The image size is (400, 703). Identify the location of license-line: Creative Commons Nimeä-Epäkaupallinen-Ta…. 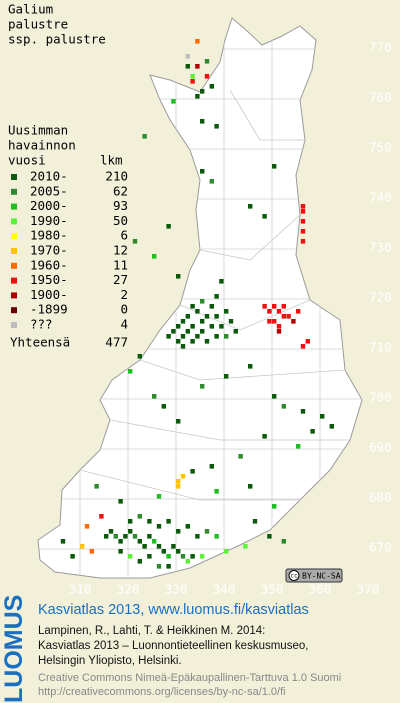
(190, 678).